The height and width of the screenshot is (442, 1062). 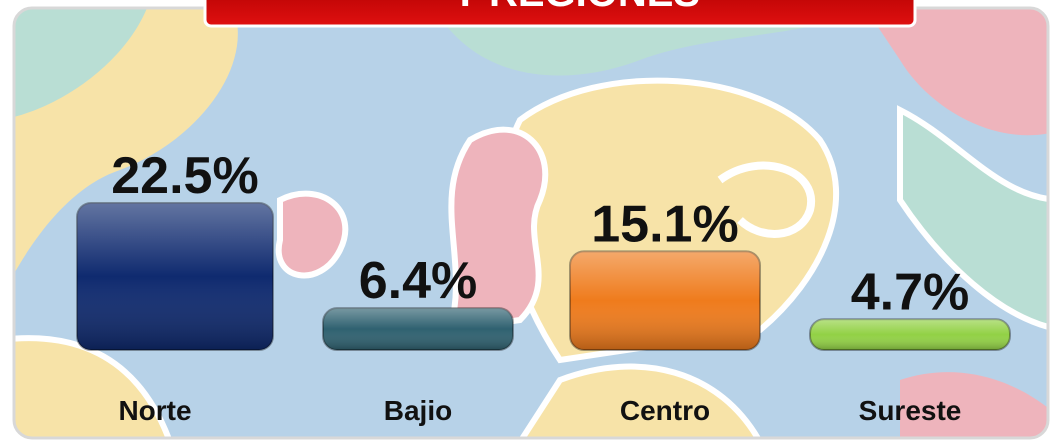 I want to click on value-label: 4.7%, so click(x=910, y=292).